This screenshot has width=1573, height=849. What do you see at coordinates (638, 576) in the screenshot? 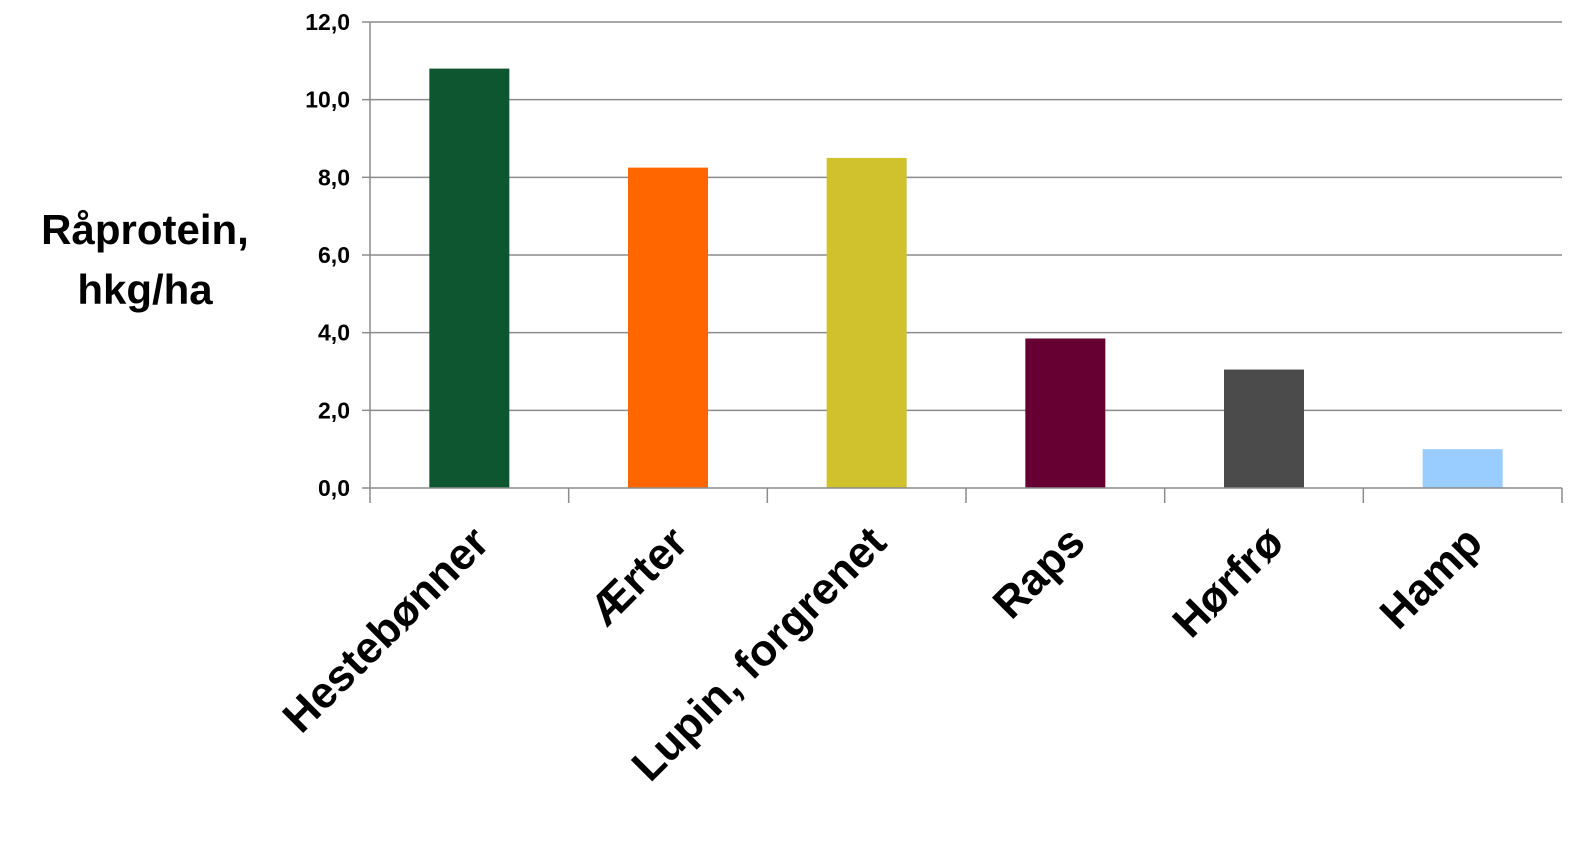
I see `x-tick-label-1: Ærter` at bounding box center [638, 576].